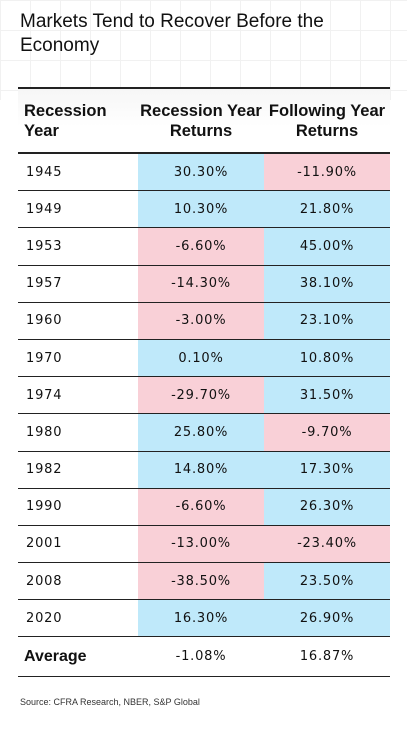 This screenshot has width=407, height=733. I want to click on recession-return-cell: -38.50%, so click(201, 581).